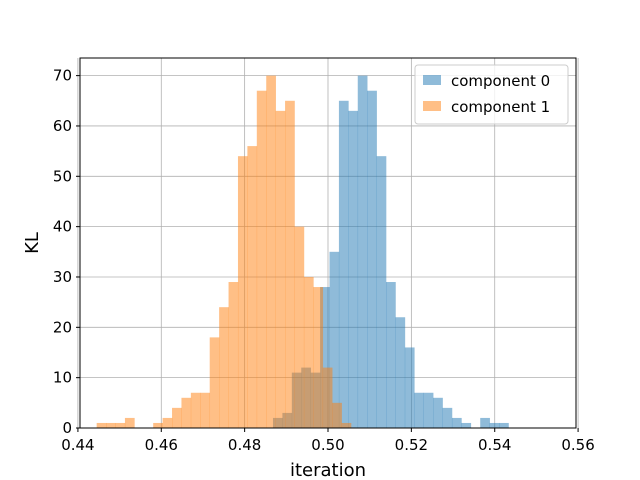 The height and width of the screenshot is (480, 640). What do you see at coordinates (328, 470) in the screenshot?
I see `x-axis-label: iteration` at bounding box center [328, 470].